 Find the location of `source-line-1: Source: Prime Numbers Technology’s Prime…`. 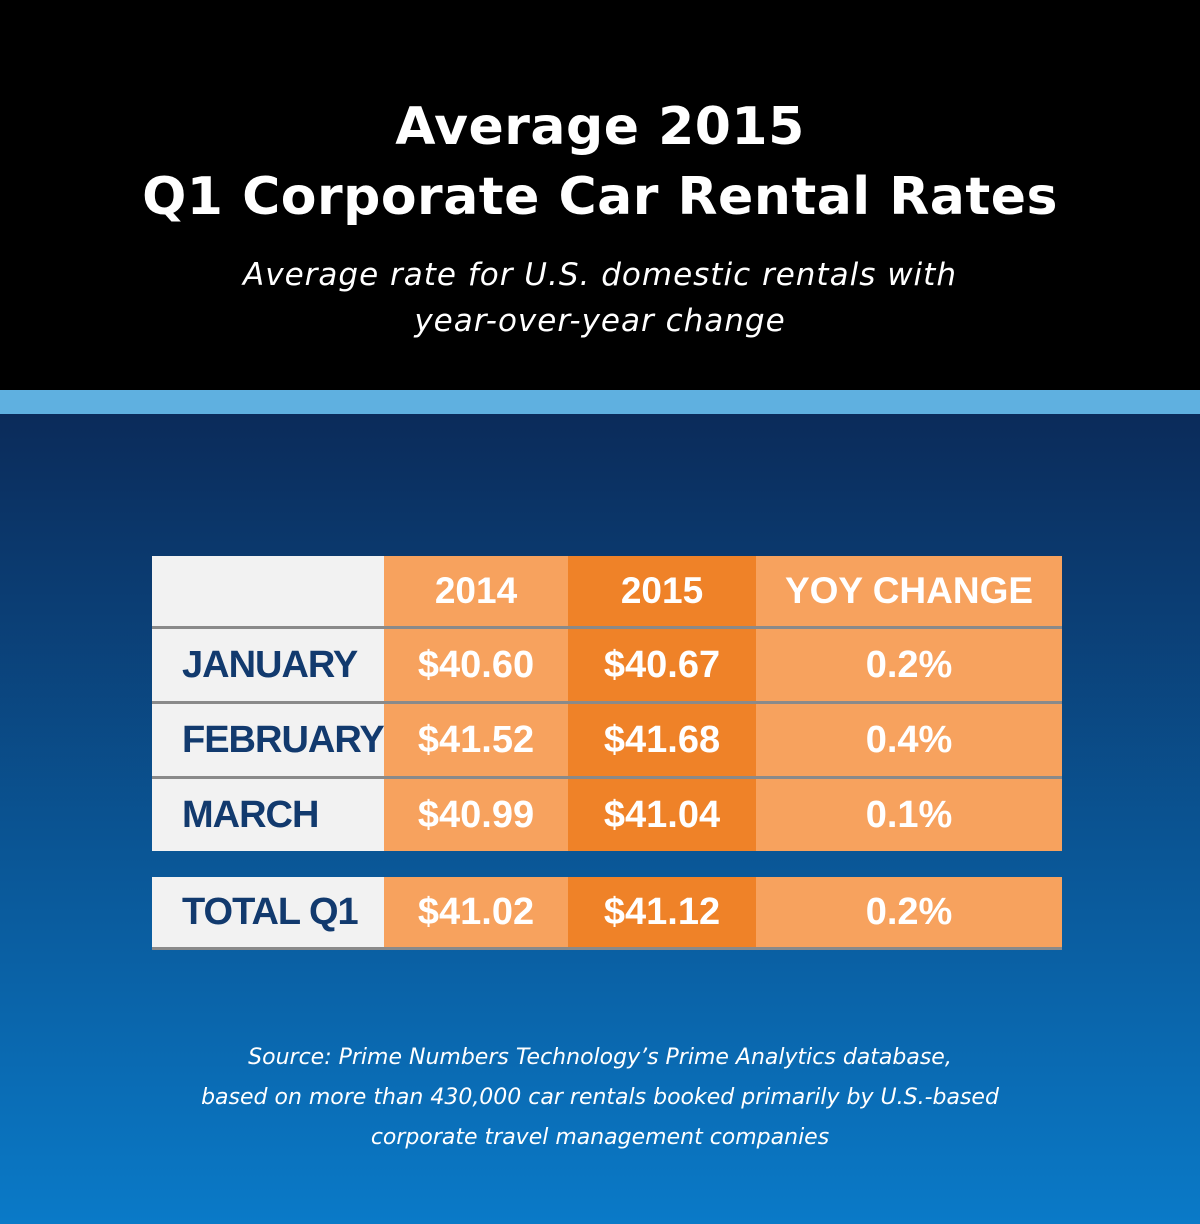

source-line-1: Source: Prime Numbers Technology’s Prime… is located at coordinates (600, 1057).